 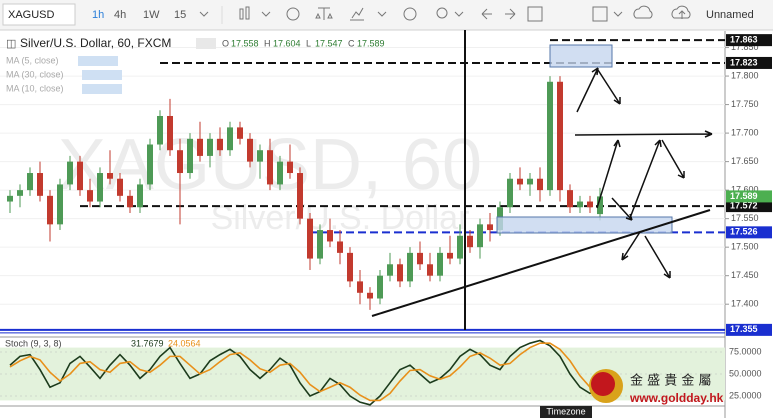 I want to click on toolbar, so click(x=386, y=15).